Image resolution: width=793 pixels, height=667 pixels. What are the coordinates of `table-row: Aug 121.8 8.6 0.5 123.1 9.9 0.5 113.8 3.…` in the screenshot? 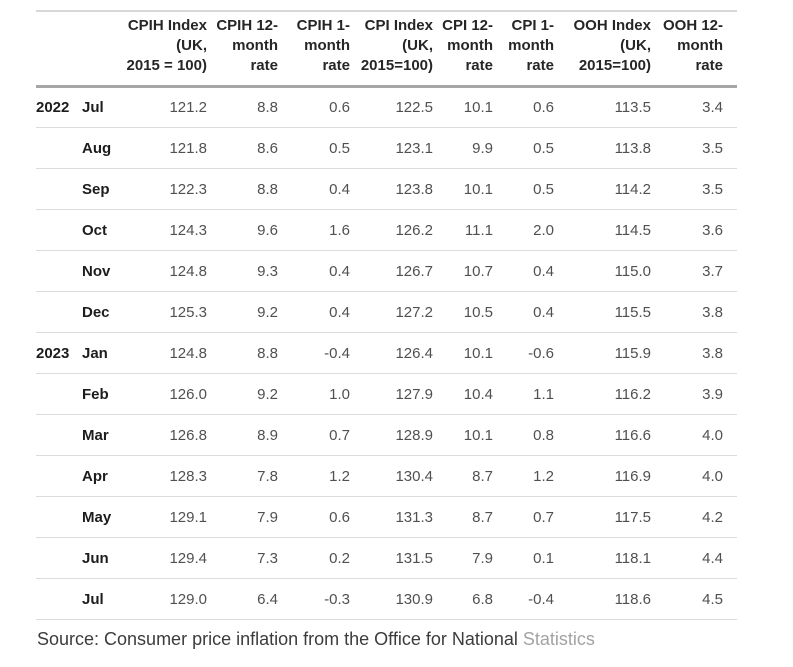 It's located at (386, 148).